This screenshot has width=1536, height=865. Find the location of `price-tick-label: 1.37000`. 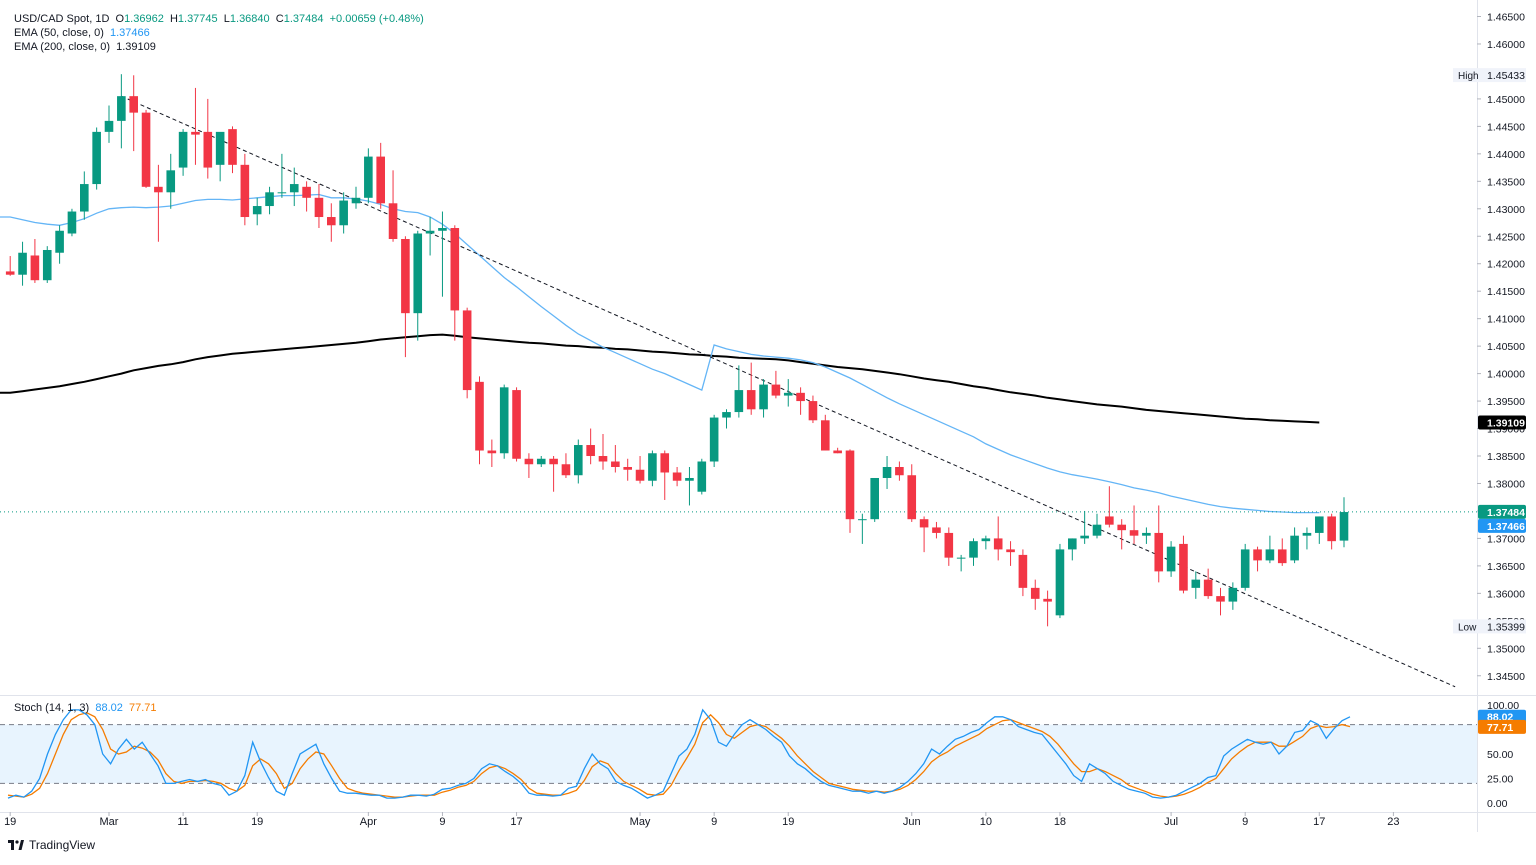

price-tick-label: 1.37000 is located at coordinates (1506, 539).